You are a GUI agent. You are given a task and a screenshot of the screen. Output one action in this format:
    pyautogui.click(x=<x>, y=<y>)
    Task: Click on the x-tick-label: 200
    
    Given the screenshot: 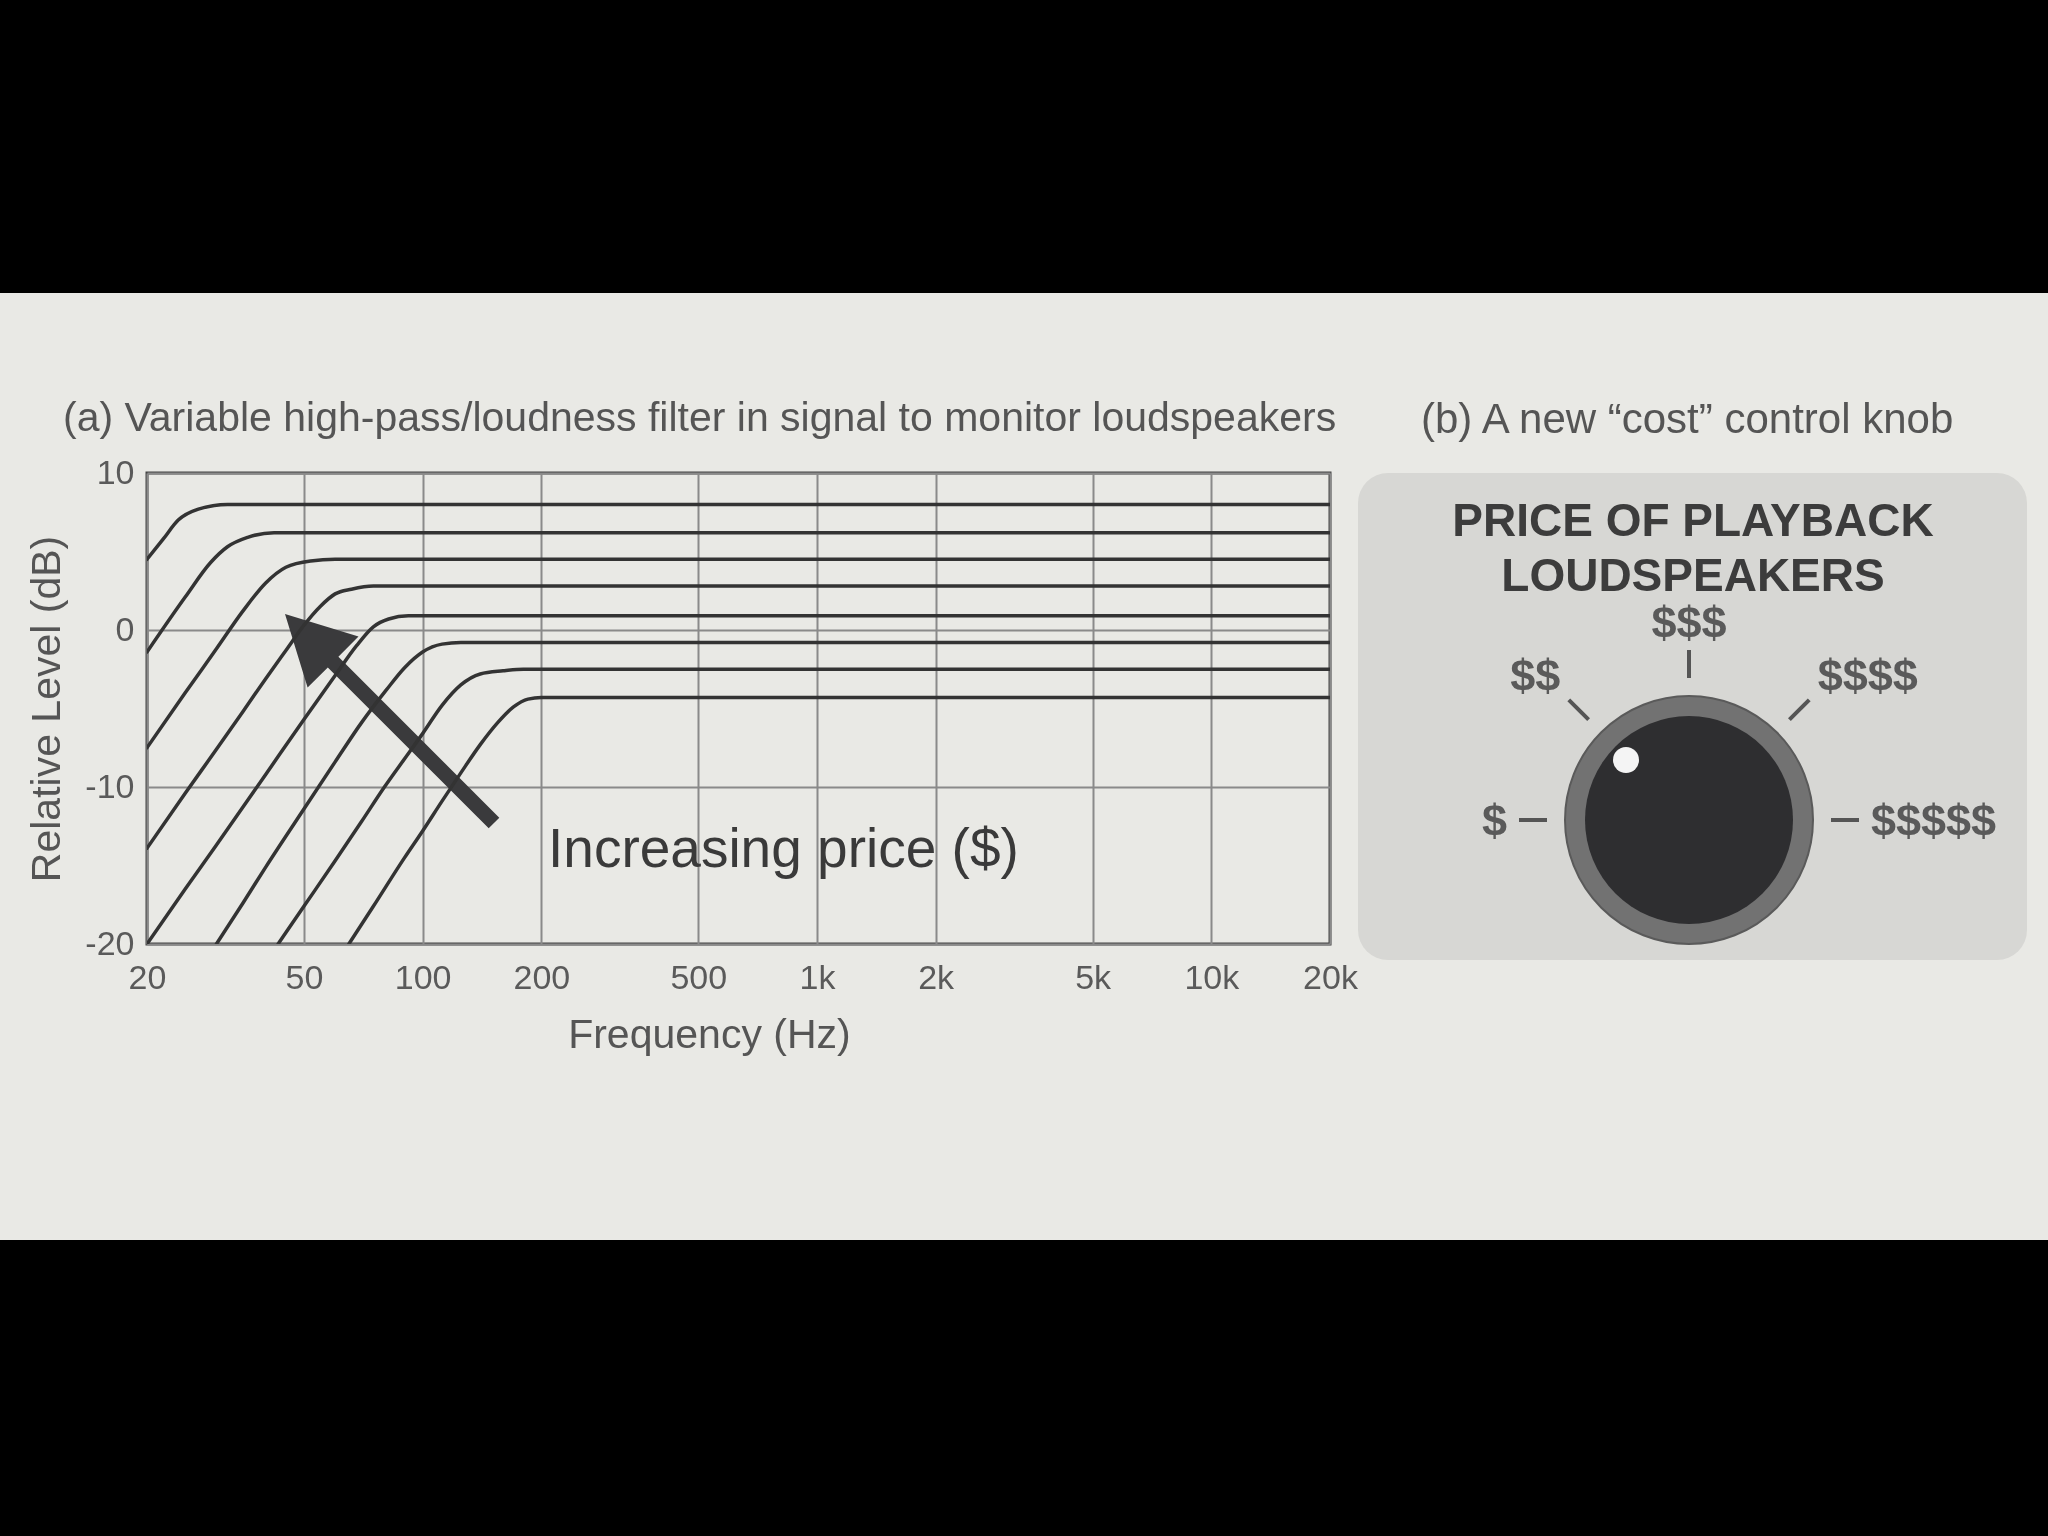 What is the action you would take?
    pyautogui.click(x=542, y=976)
    